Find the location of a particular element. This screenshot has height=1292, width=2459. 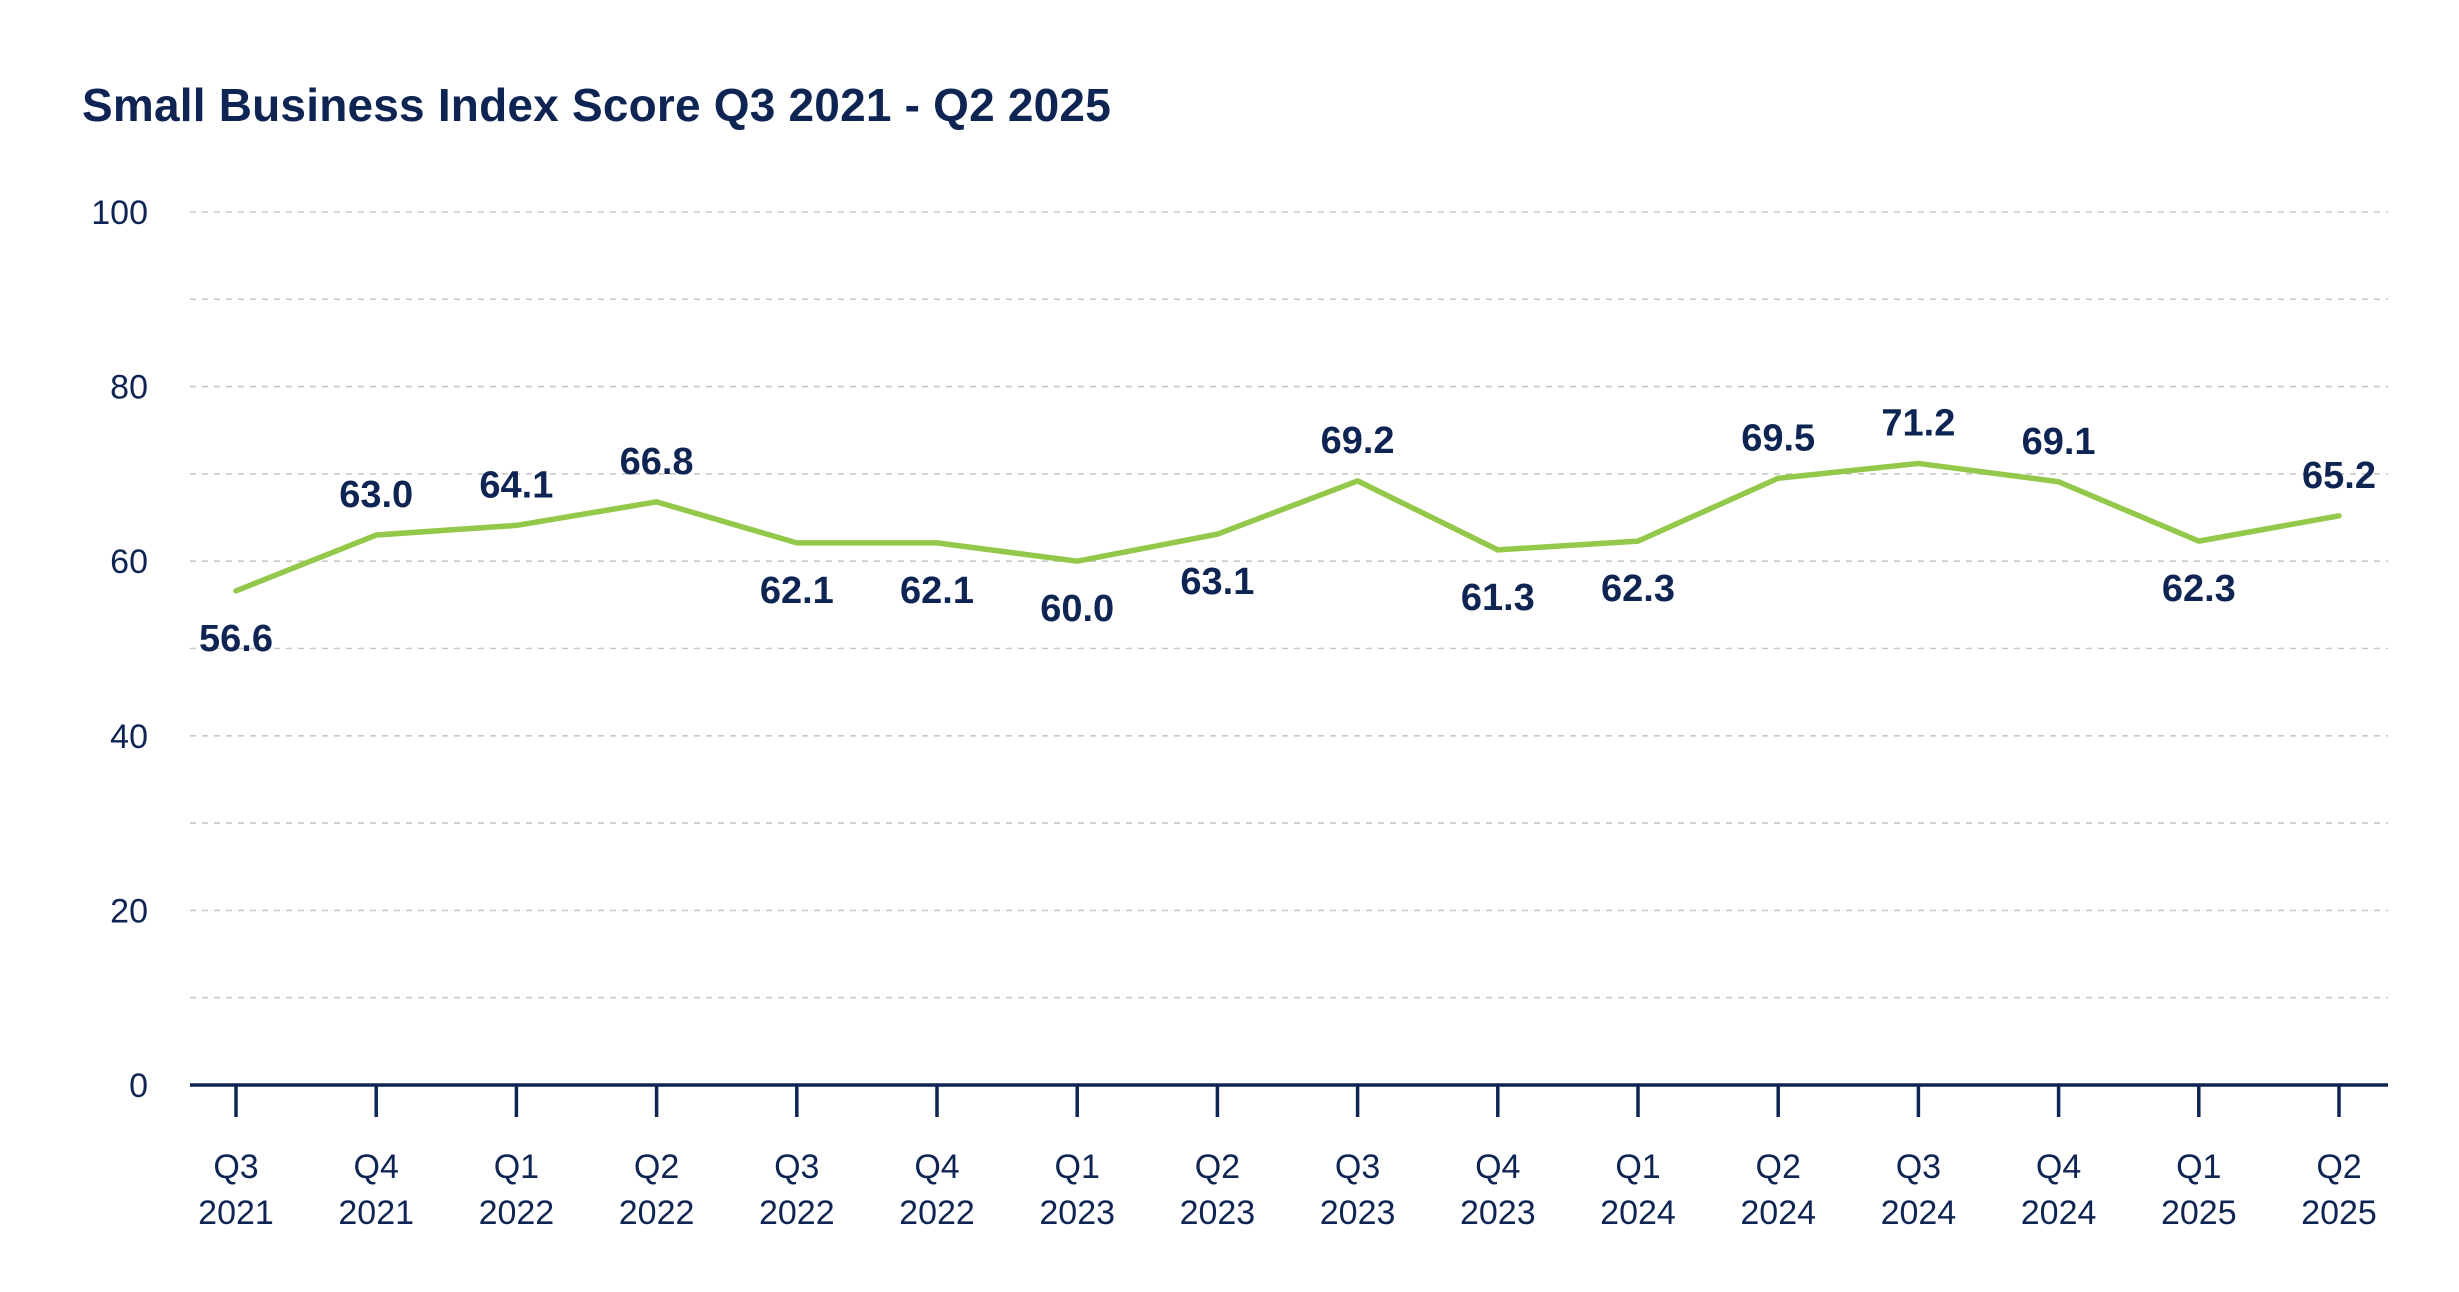

series-line is located at coordinates (1287, 527).